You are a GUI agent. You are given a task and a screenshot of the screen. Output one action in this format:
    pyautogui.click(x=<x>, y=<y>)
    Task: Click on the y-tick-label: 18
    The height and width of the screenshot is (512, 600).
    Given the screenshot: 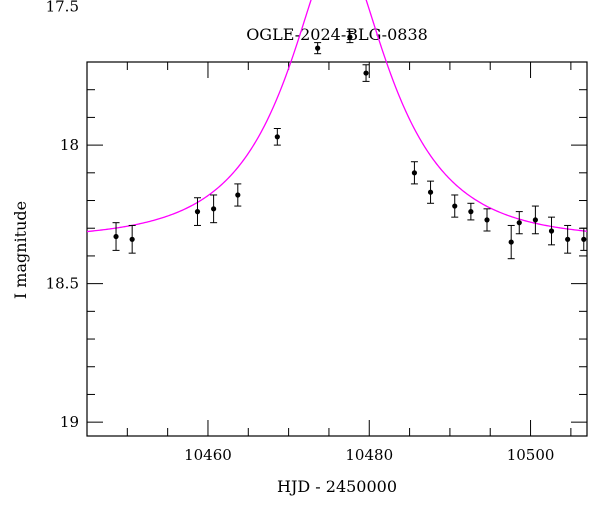 What is the action you would take?
    pyautogui.click(x=69, y=145)
    